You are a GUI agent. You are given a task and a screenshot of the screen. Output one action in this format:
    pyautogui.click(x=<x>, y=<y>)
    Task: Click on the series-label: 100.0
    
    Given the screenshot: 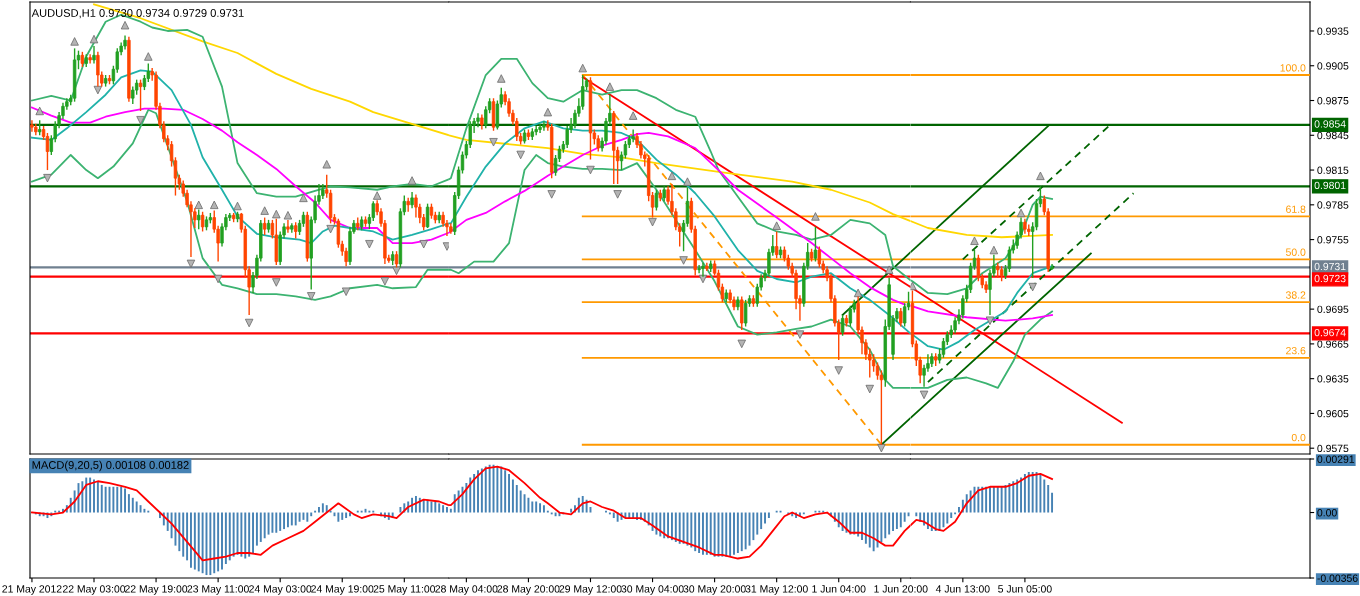 What is the action you would take?
    pyautogui.click(x=1293, y=68)
    